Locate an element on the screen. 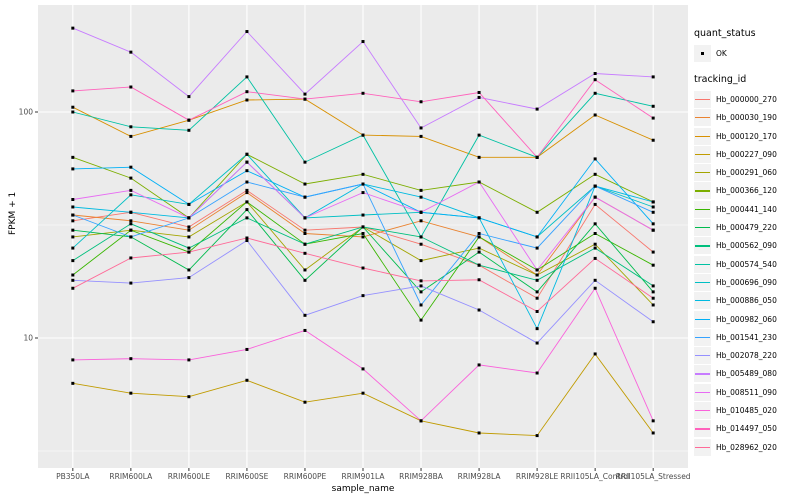 The width and height of the screenshot is (800, 500). x-tick-label: RRIM600LE is located at coordinates (189, 476).